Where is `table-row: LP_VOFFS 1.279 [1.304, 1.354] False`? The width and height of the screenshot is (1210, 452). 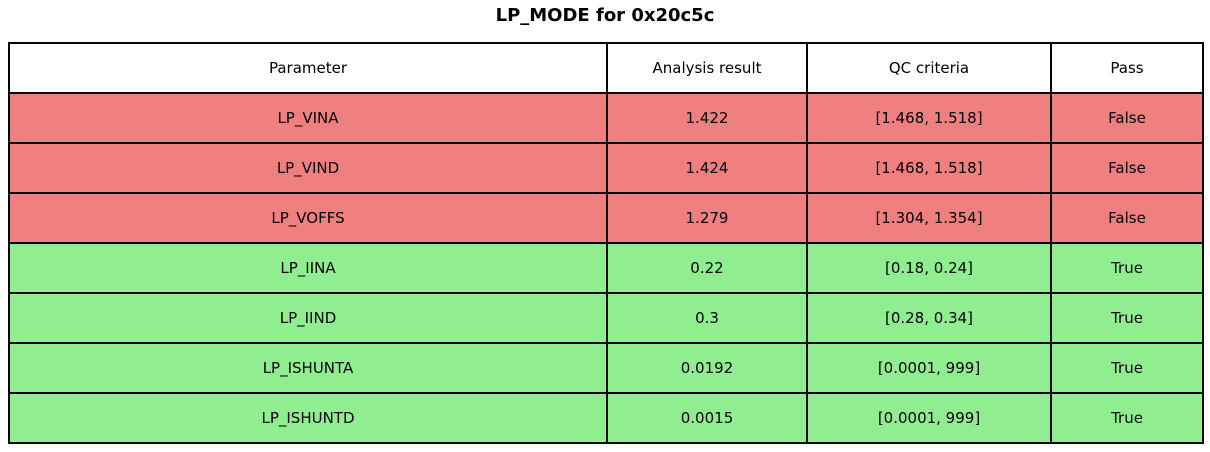
table-row: LP_VOFFS 1.279 [1.304, 1.354] False is located at coordinates (606, 218).